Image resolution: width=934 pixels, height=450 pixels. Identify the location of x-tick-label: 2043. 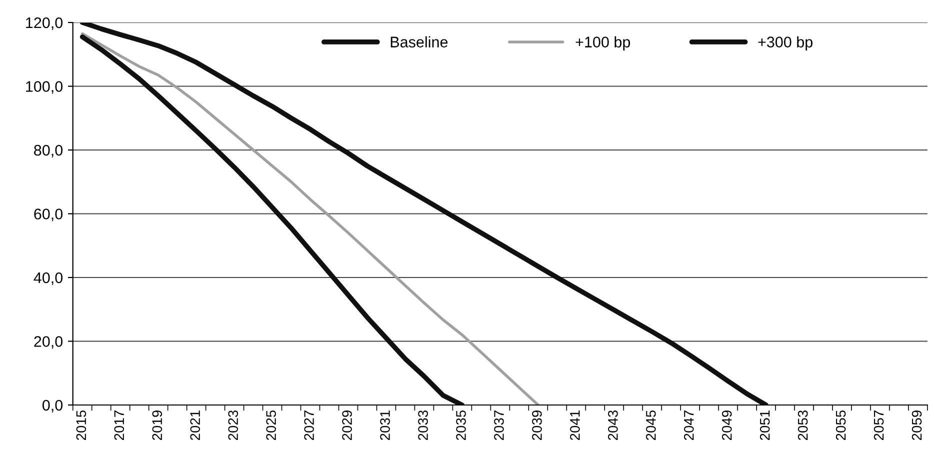
(613, 425).